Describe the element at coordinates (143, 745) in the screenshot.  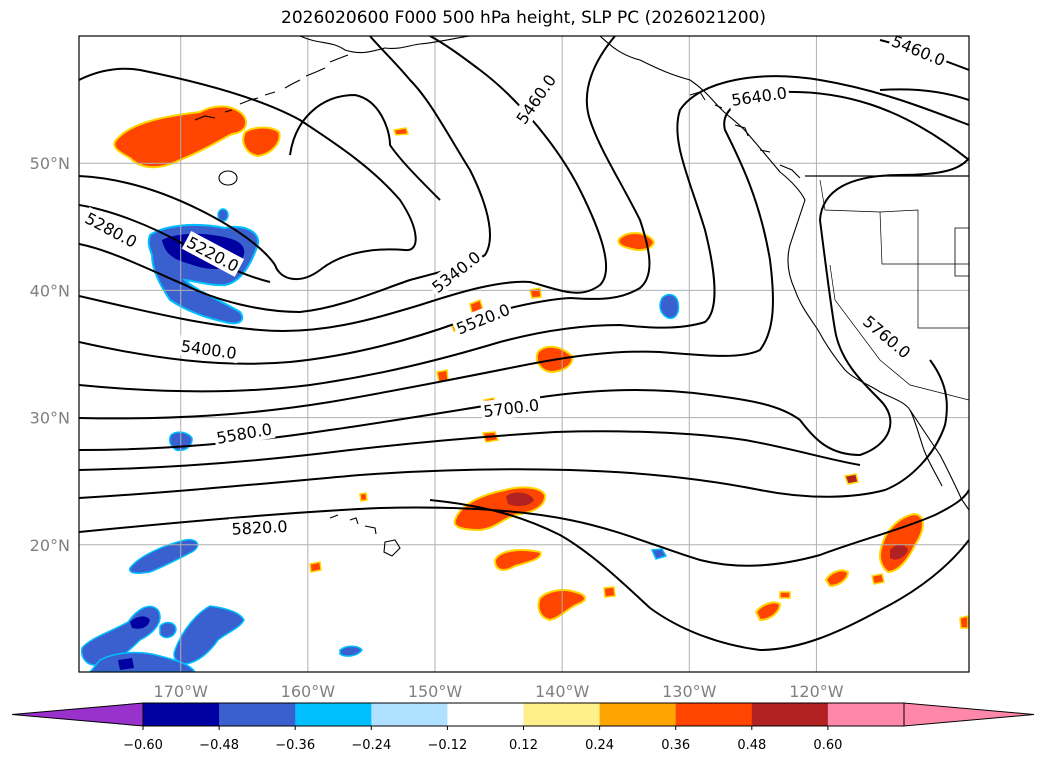
I see `colorbar-tick-label: −0.60` at that location.